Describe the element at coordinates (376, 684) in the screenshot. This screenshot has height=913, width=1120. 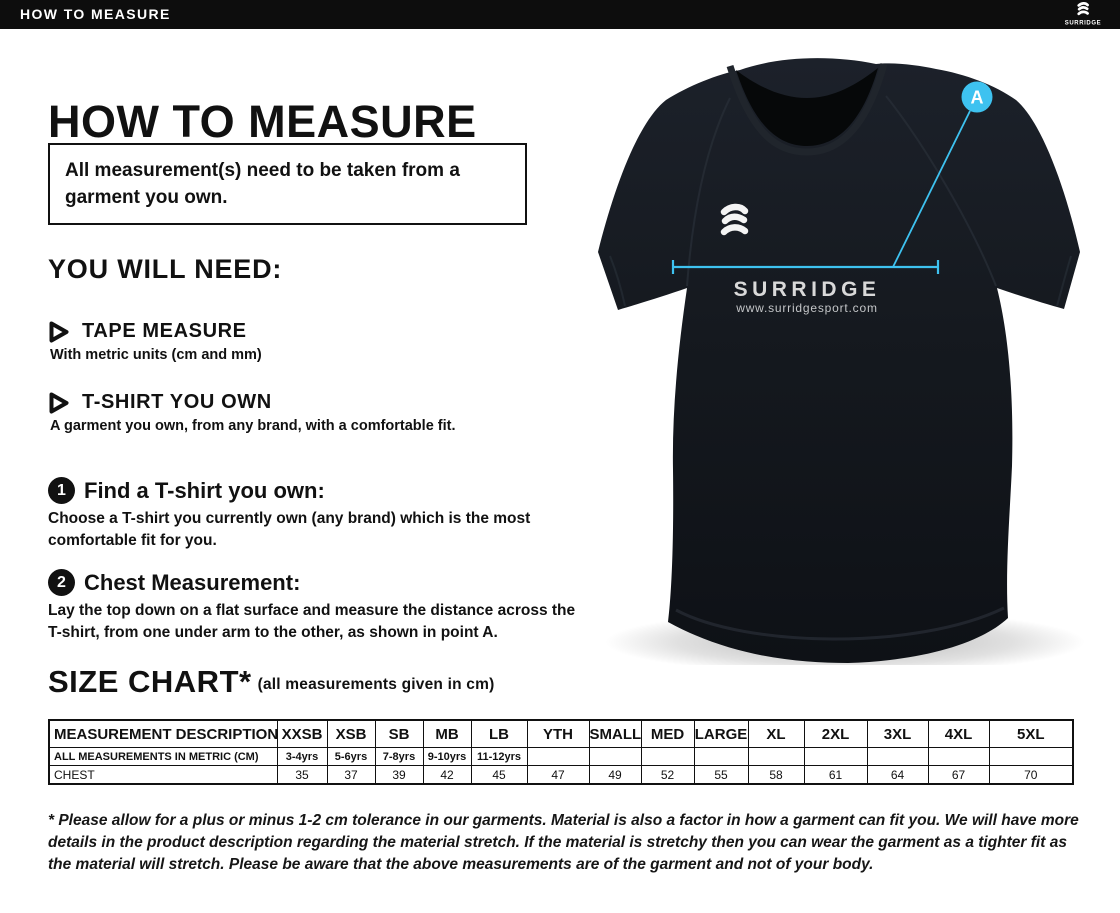
I see `size-chart-subtitle: (all measurements given in cm)` at that location.